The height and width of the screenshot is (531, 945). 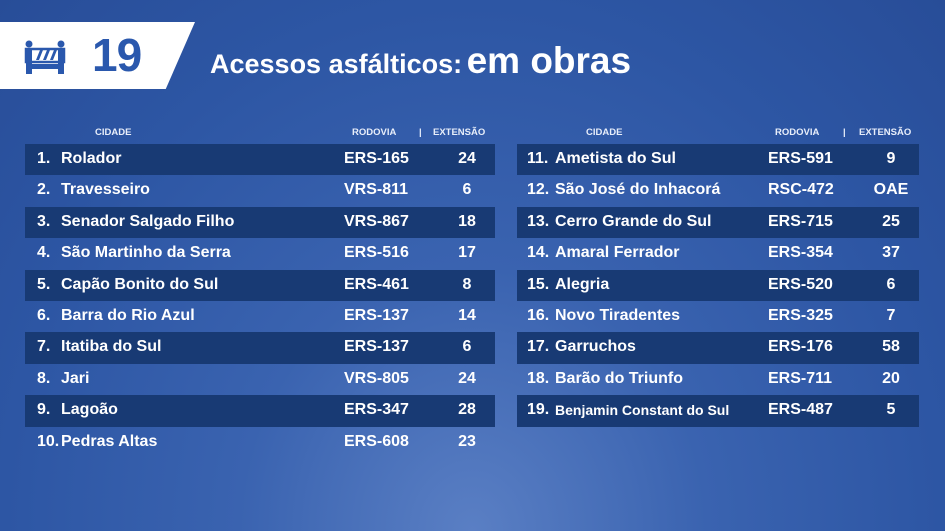 What do you see at coordinates (801, 190) in the screenshot?
I see `road-code: RSC-472` at bounding box center [801, 190].